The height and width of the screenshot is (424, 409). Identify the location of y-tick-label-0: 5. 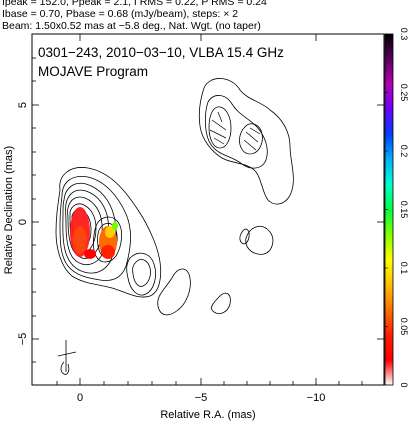
(23, 105).